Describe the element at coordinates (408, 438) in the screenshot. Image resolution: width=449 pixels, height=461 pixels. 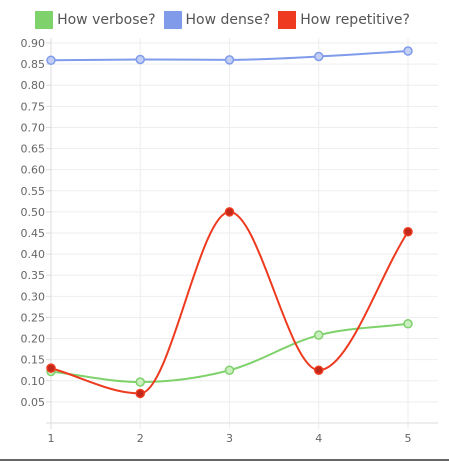
I see `x-tick-label: 5` at that location.